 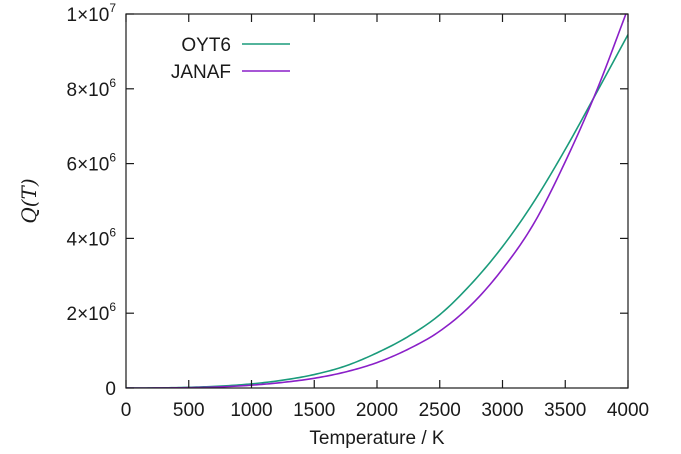 I want to click on x-tick-label: 3000, so click(x=502, y=410).